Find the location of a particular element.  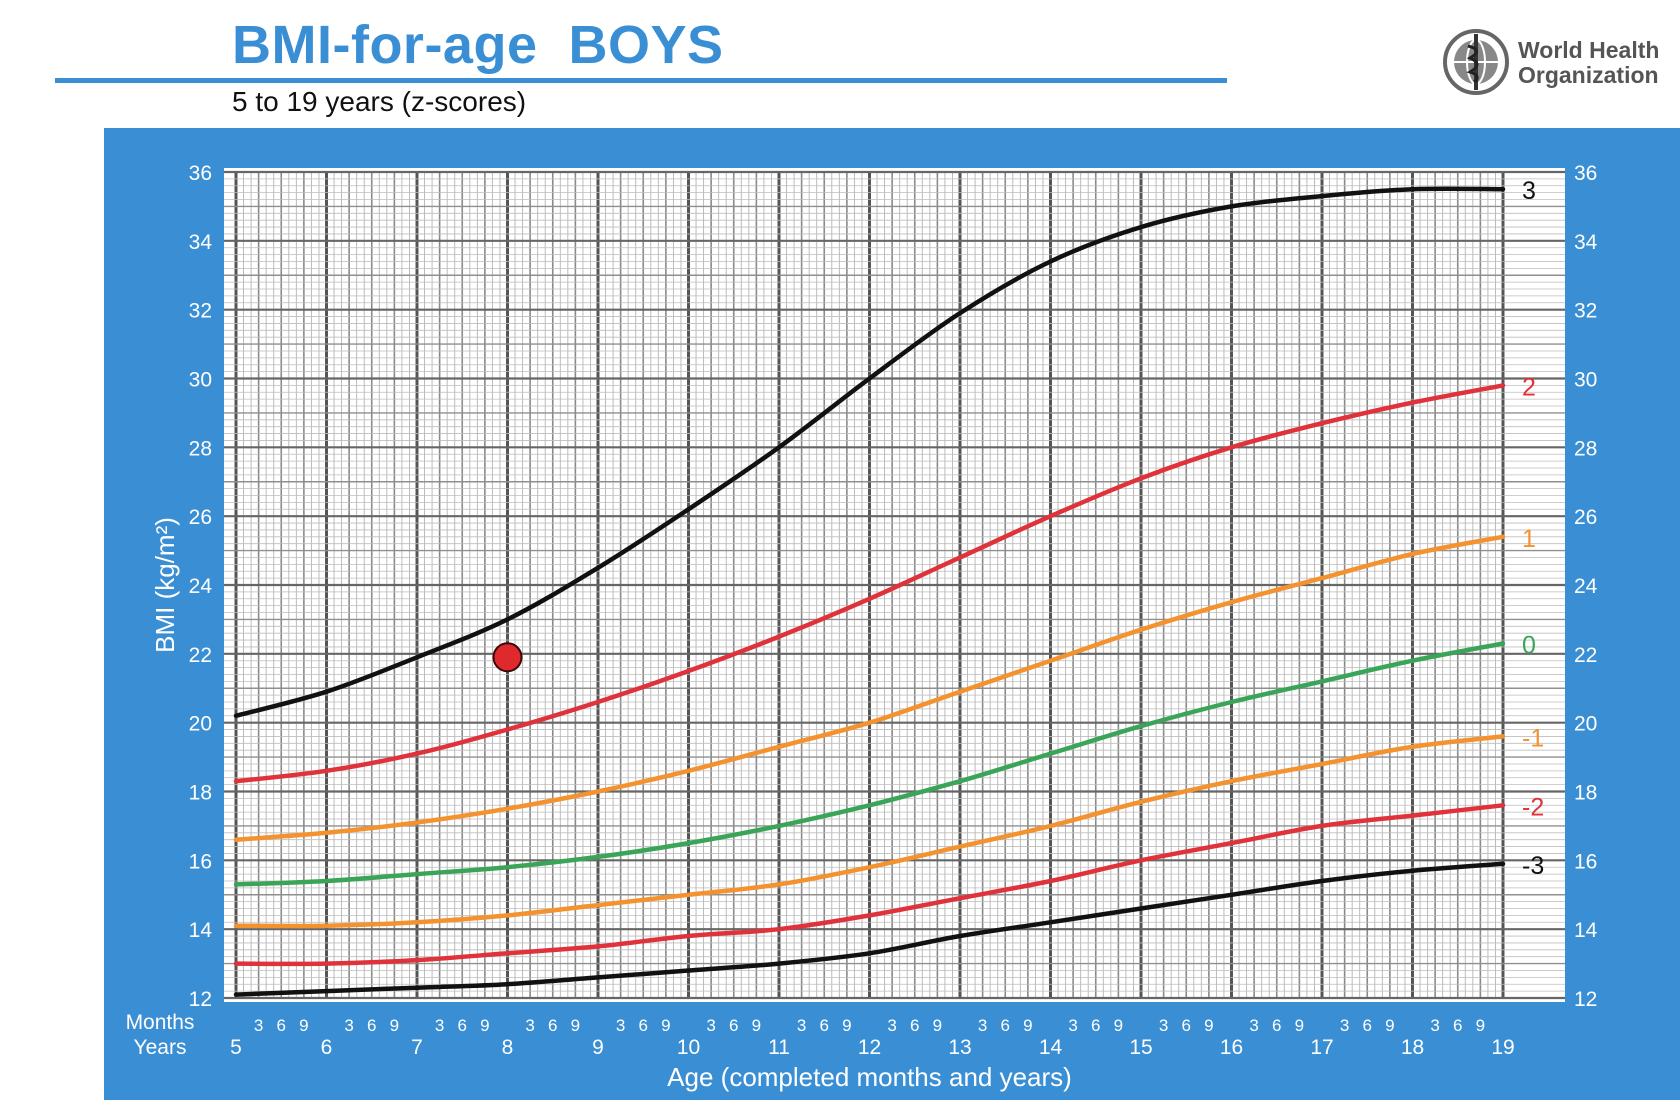

x-year-tick-label: 16 is located at coordinates (1231, 1047).